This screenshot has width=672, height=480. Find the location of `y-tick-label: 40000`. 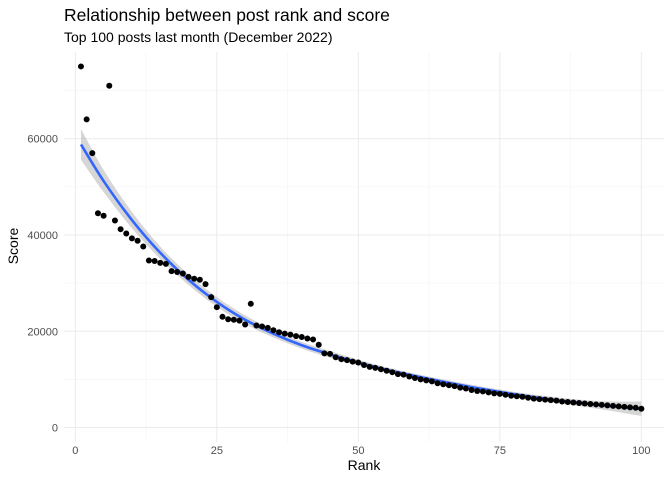

y-tick-label: 40000 is located at coordinates (42, 236).